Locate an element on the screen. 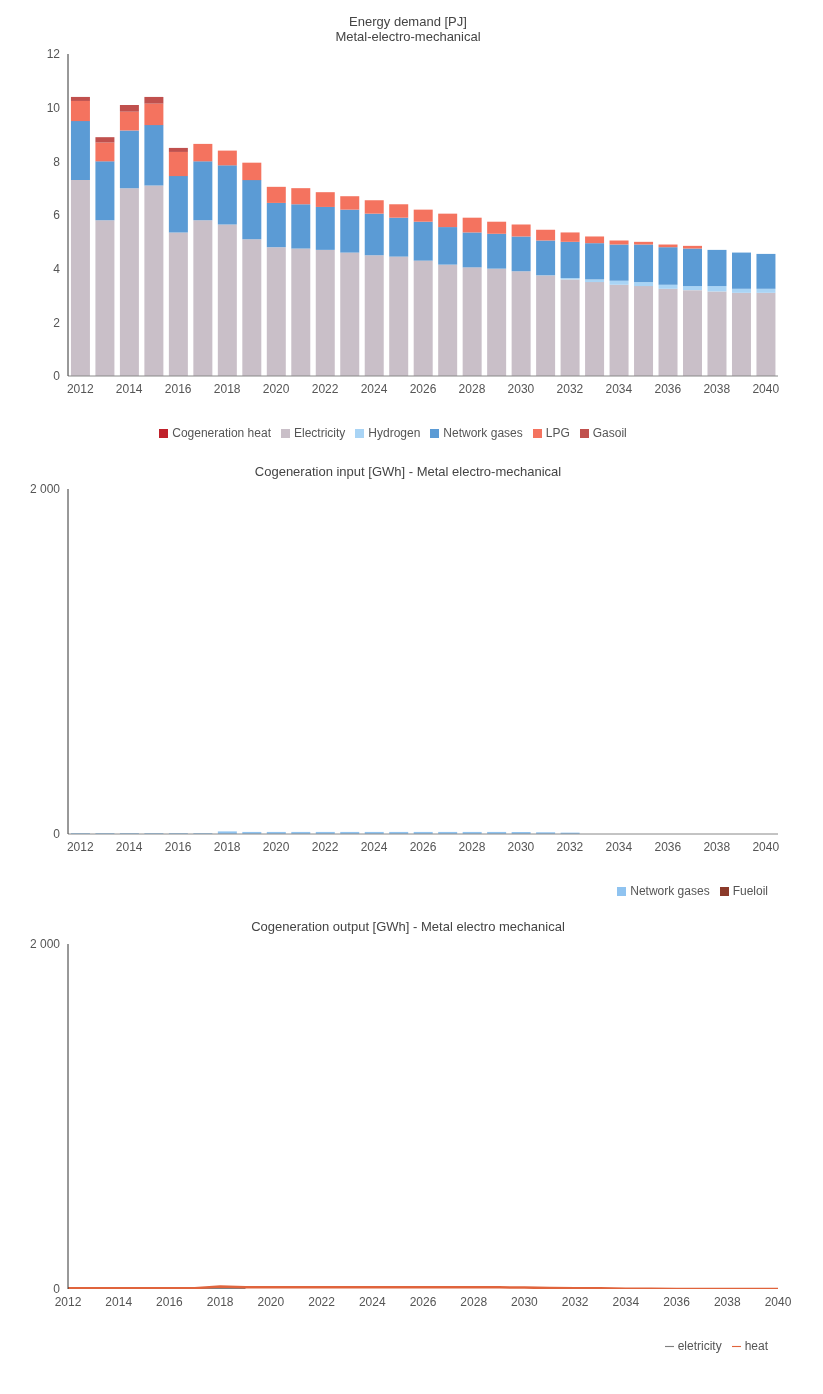 The image size is (823, 1394). y-tick-label: 4 is located at coordinates (57, 268).